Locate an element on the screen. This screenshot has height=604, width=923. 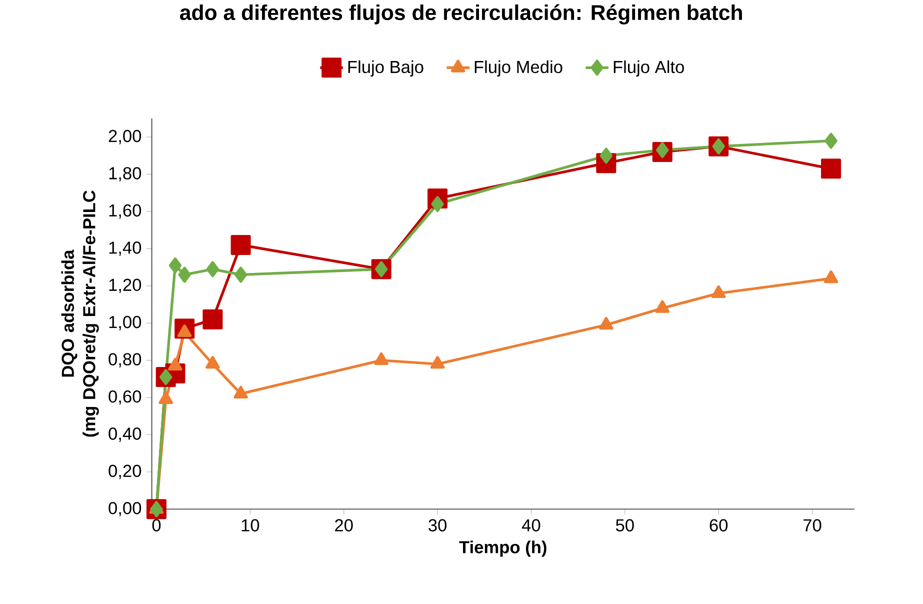
x-tick-label: 10 is located at coordinates (251, 525).